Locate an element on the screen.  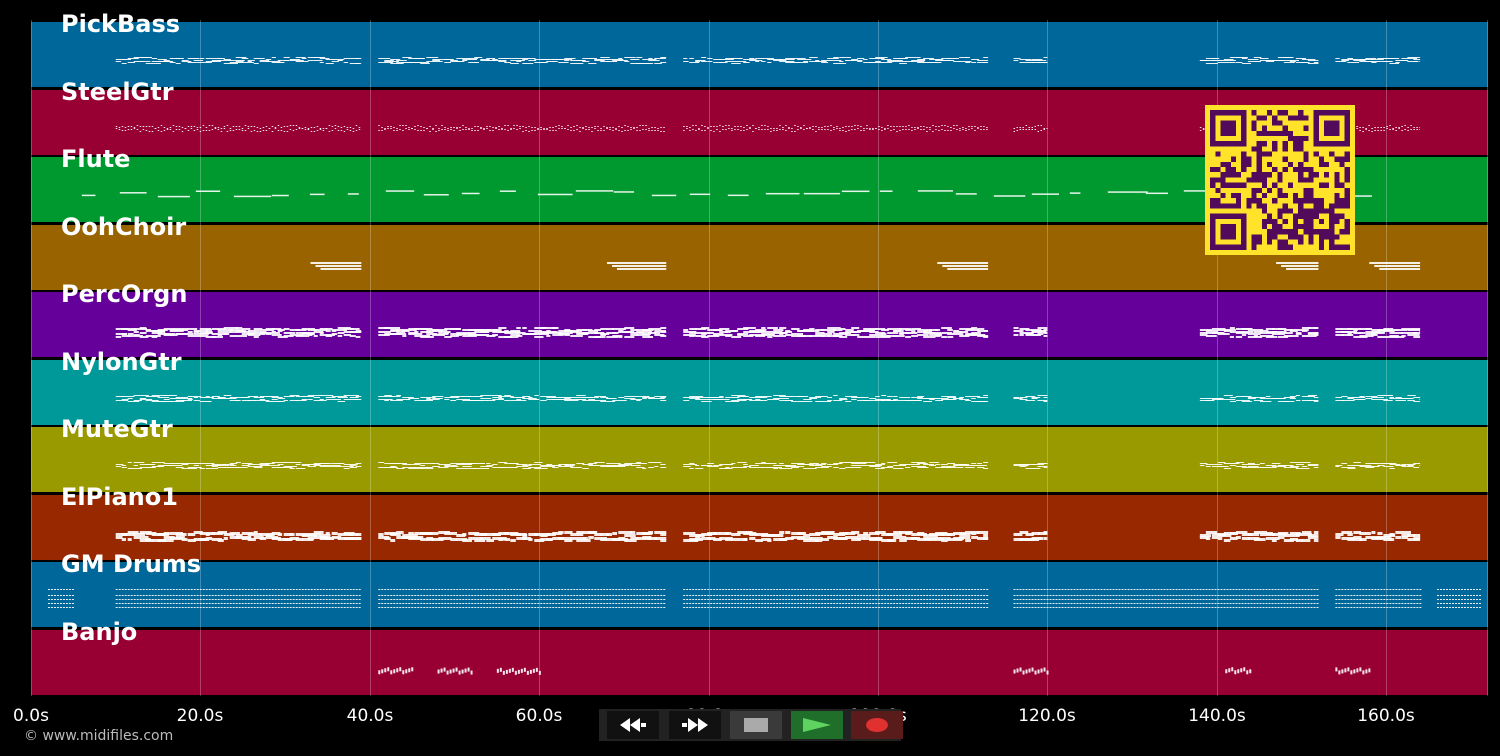
copyright-text: © www.midifiles.com is located at coordinates (99, 736).